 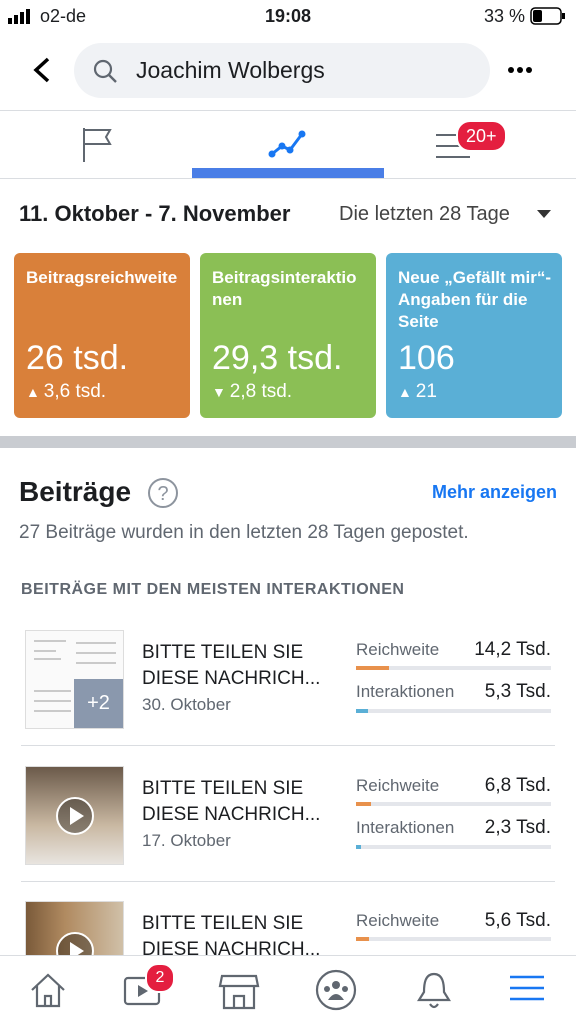 What do you see at coordinates (288, 173) in the screenshot?
I see `active-tab-indicator` at bounding box center [288, 173].